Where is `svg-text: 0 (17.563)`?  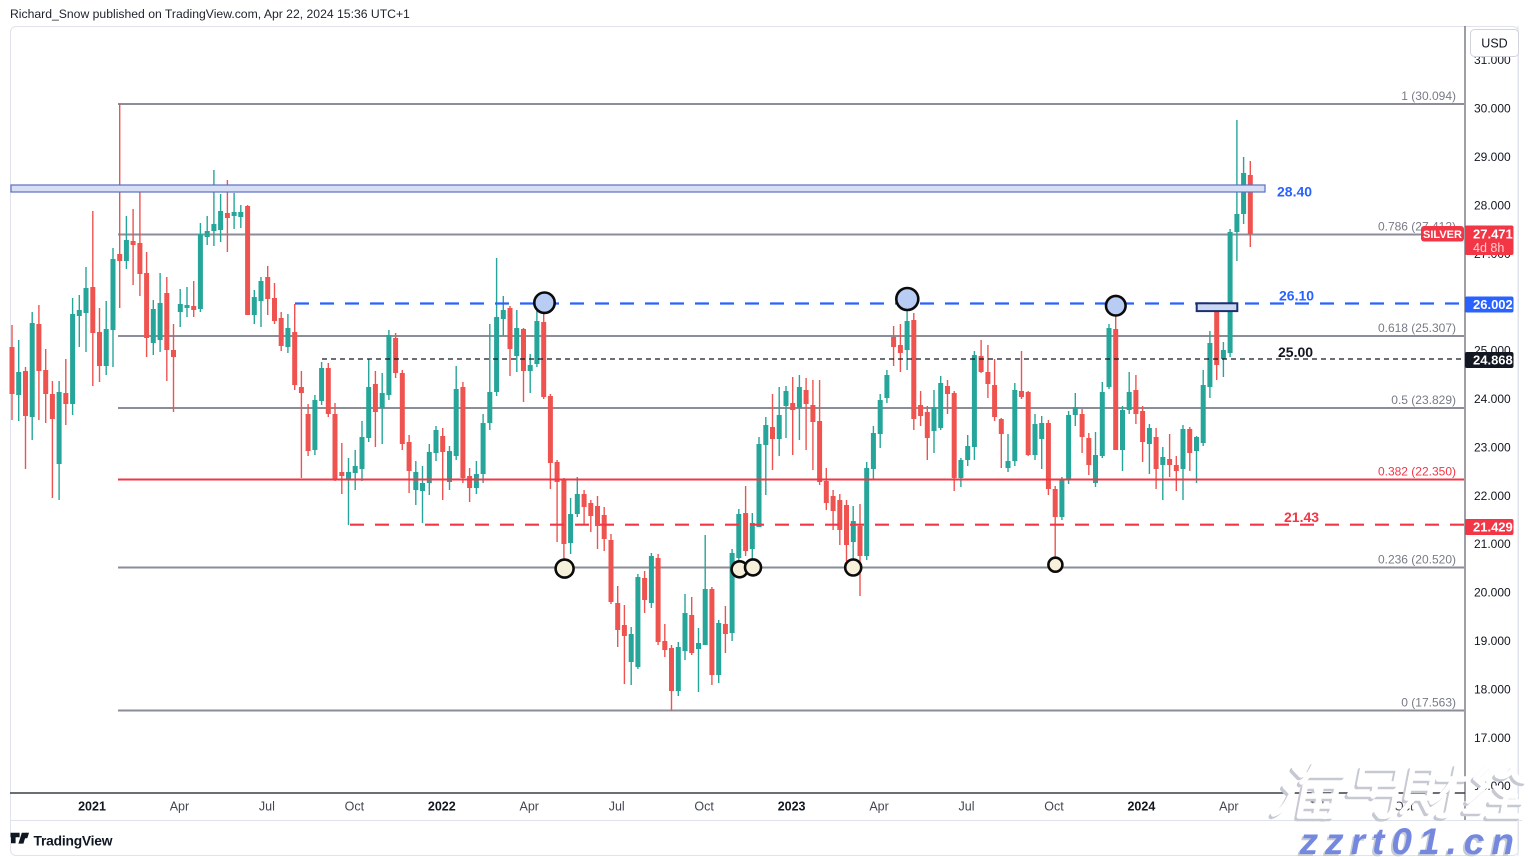
svg-text: 0 (17.563) is located at coordinates (1428, 703).